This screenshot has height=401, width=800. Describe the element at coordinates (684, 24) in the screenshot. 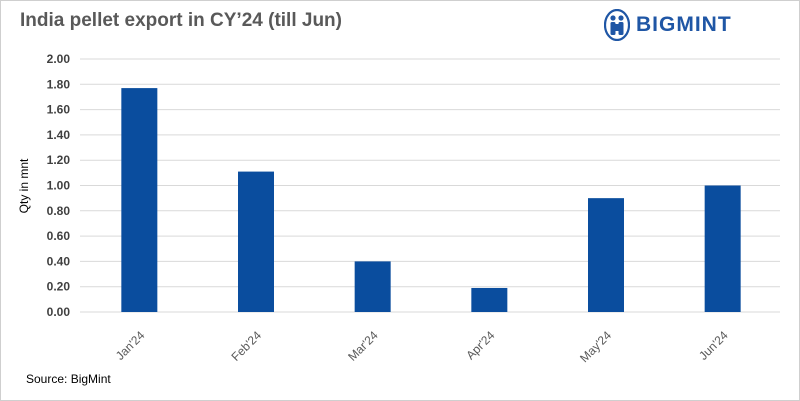

I see `logo-text: BIGMINT` at that location.